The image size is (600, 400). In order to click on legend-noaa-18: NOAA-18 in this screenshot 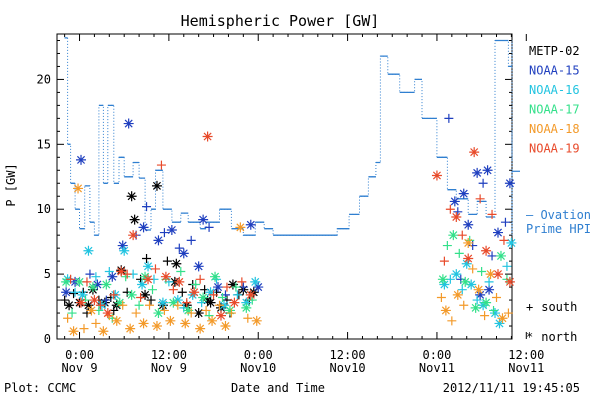, I will do `click(554, 129)`.